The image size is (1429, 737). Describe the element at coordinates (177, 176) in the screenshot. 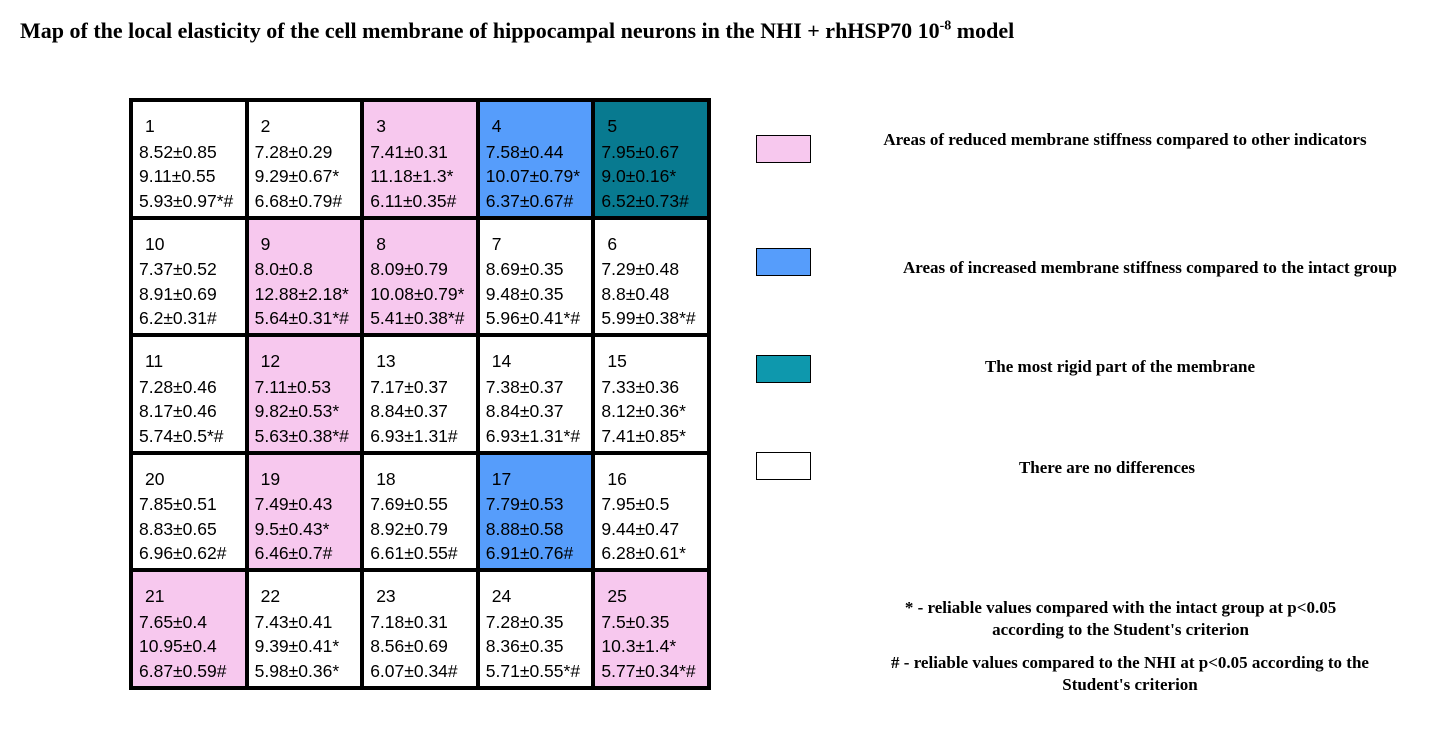

I see `cell-value-2: 9.11±0.55` at that location.